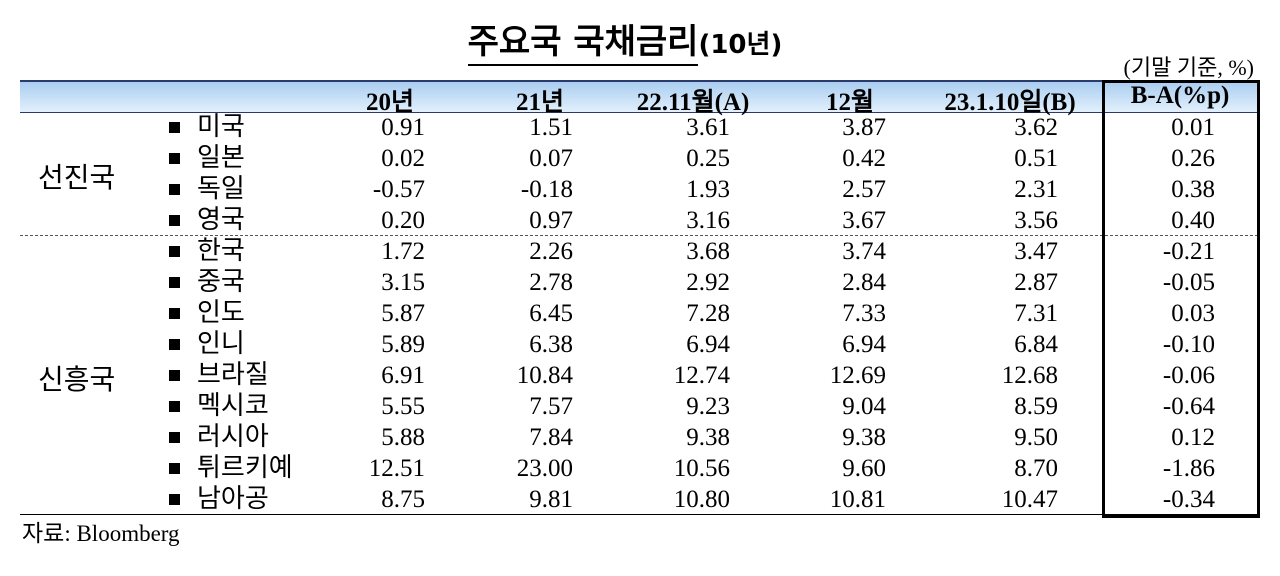 This screenshot has height=576, width=1280. I want to click on value-cell: -0.05, so click(1188, 282).